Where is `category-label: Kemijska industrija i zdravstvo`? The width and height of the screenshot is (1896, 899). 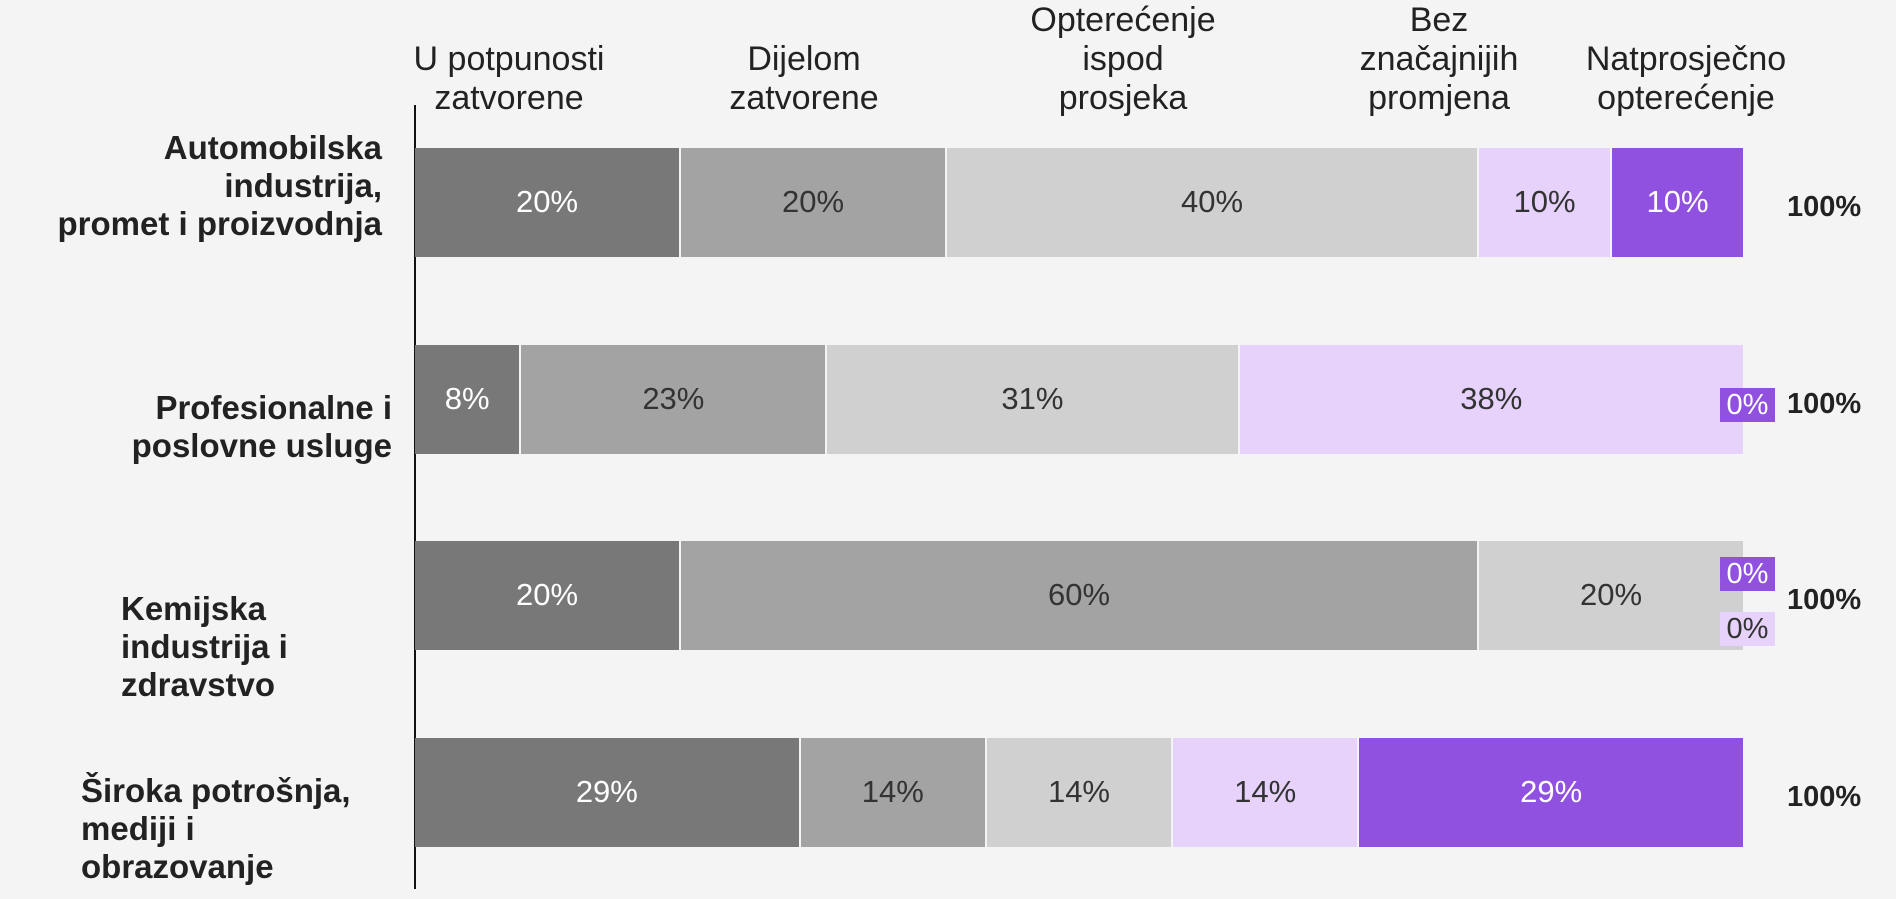
category-label: Kemijska industrija i zdravstvo is located at coordinates (204, 646).